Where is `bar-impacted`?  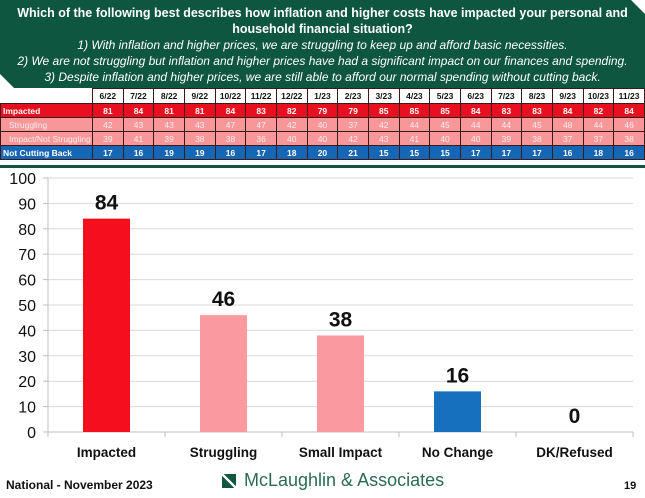 bar-impacted is located at coordinates (106, 325).